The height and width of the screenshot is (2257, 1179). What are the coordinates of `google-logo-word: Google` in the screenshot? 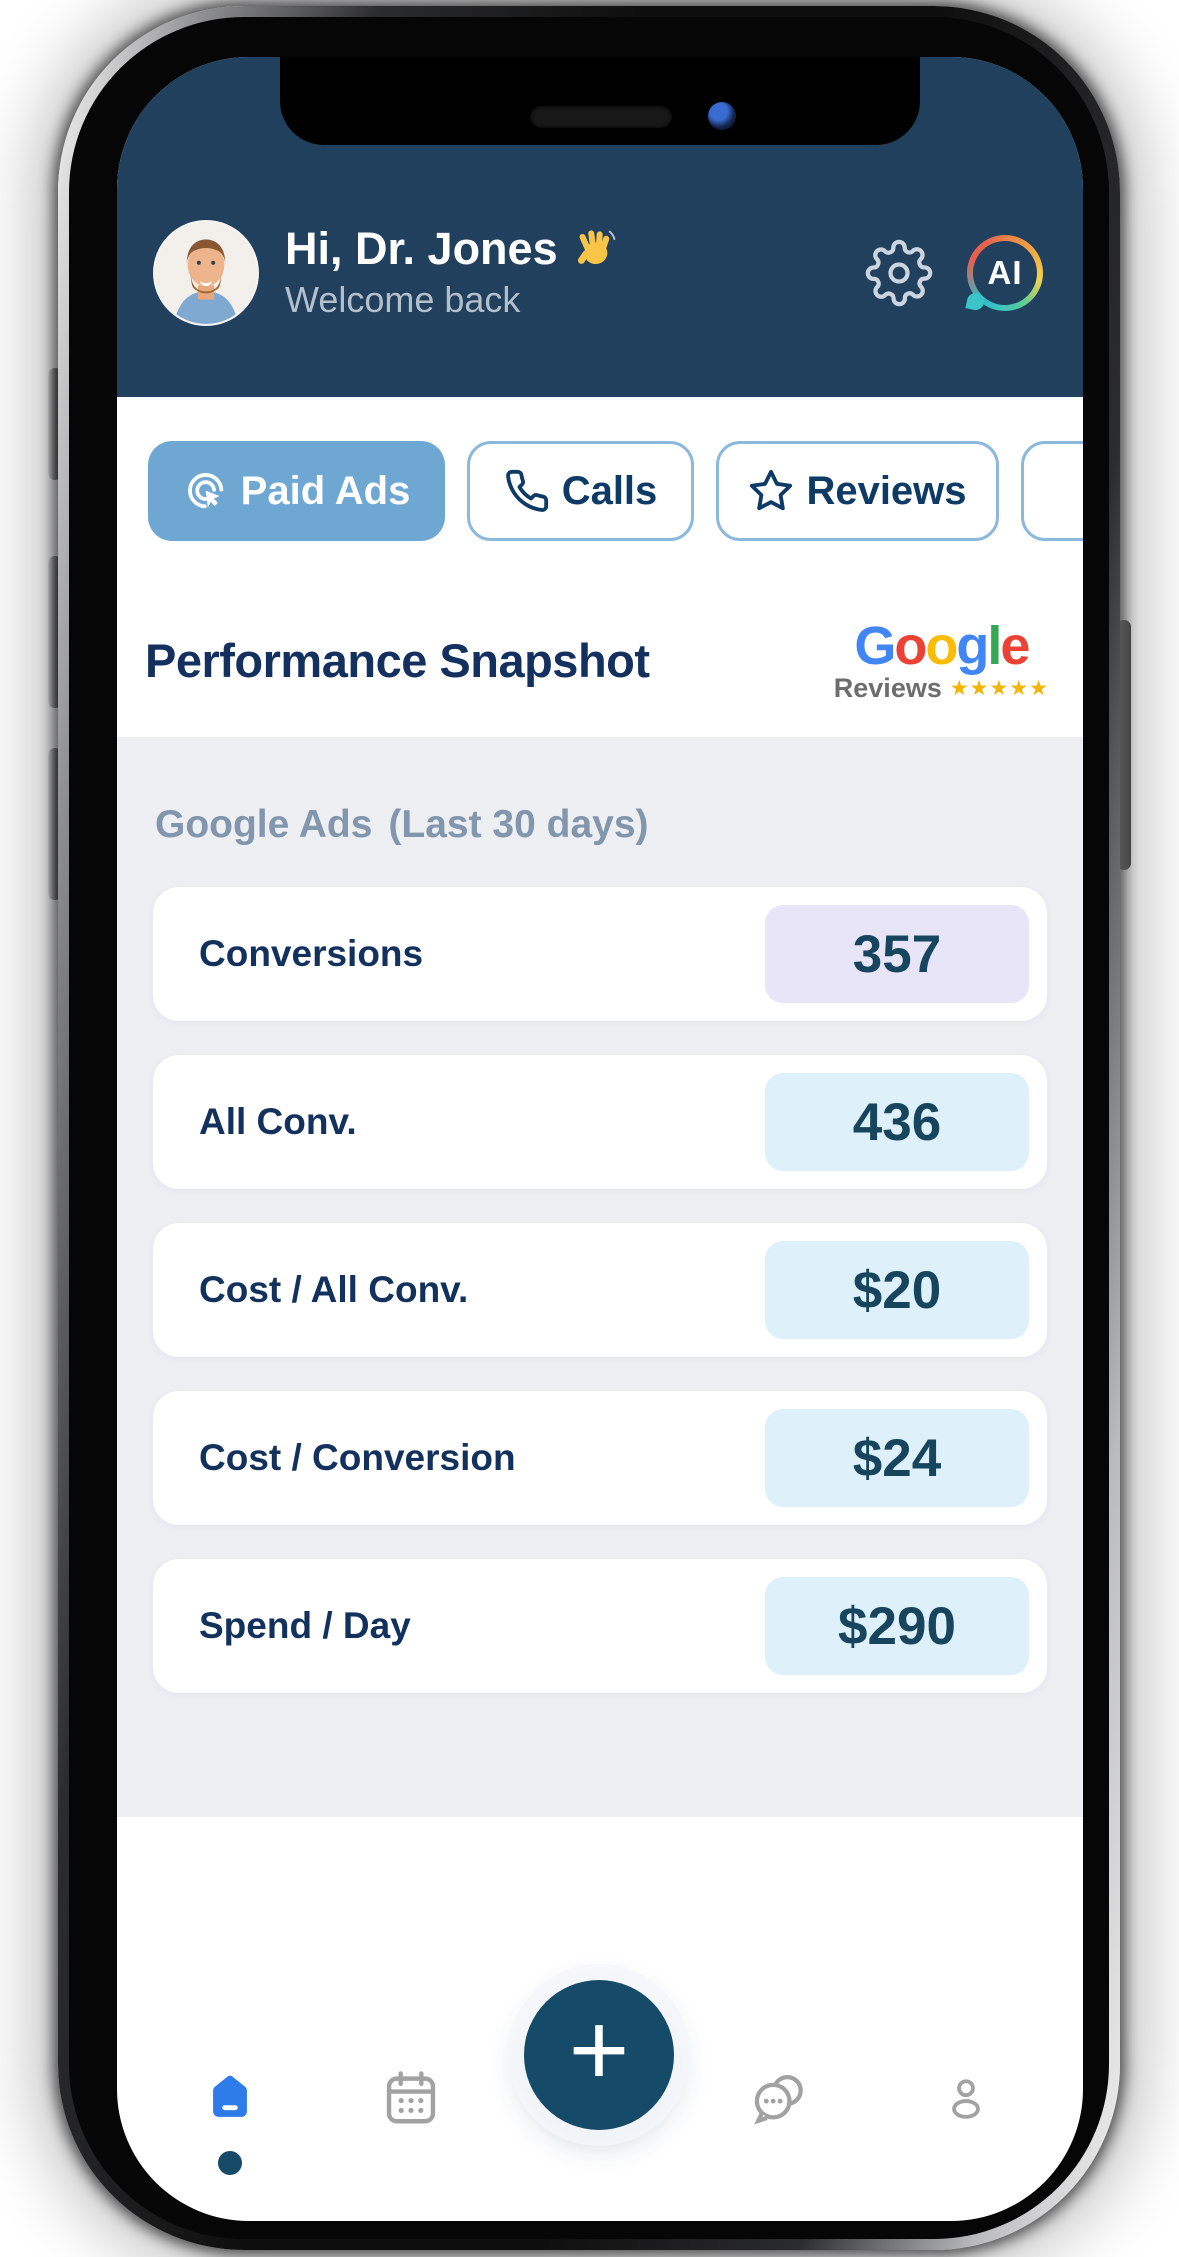 It's located at (941, 646).